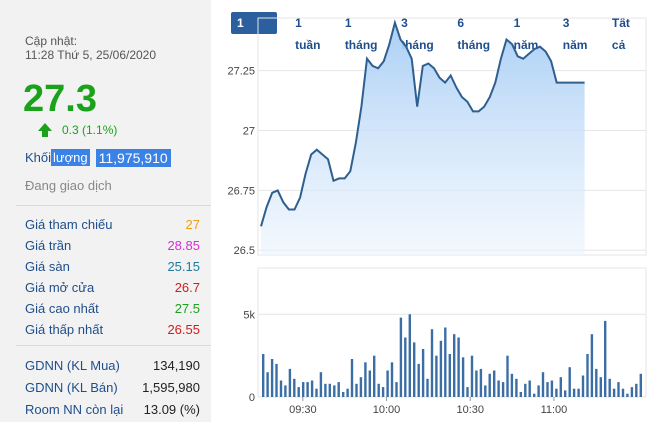 This screenshot has height=422, width=661. I want to click on open-price-label: Giá mở cửa, so click(60, 287).